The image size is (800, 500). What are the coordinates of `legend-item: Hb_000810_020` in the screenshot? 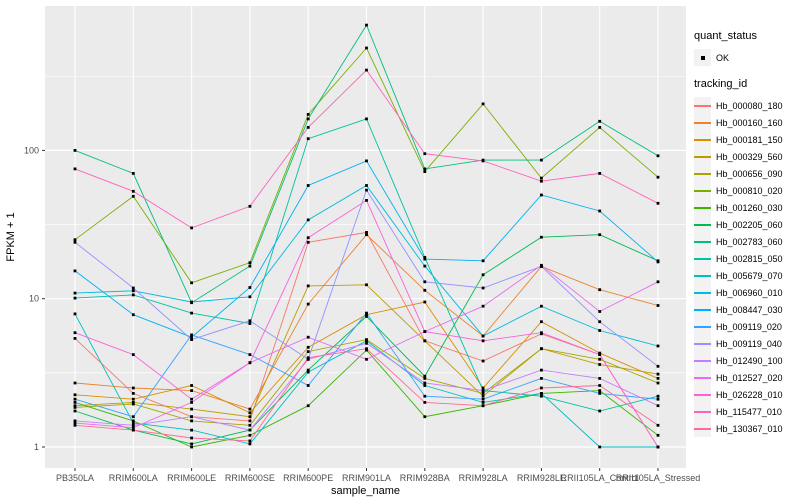 It's located at (746, 190).